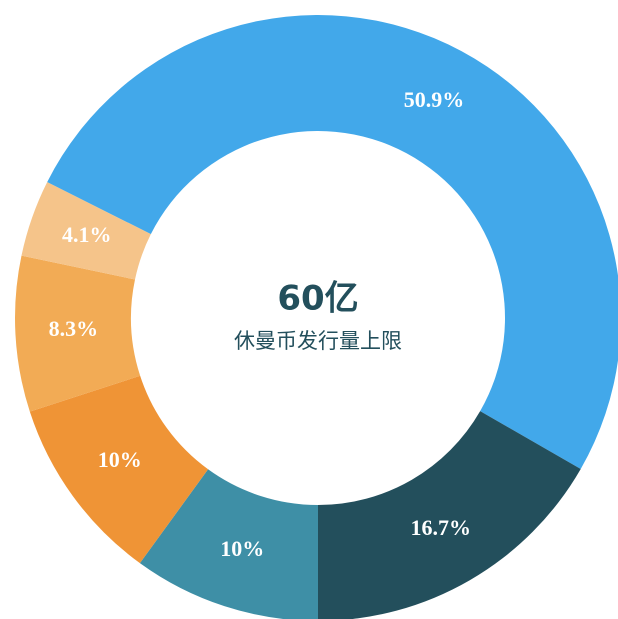  I want to click on value-label: 16.7%, so click(440, 527).